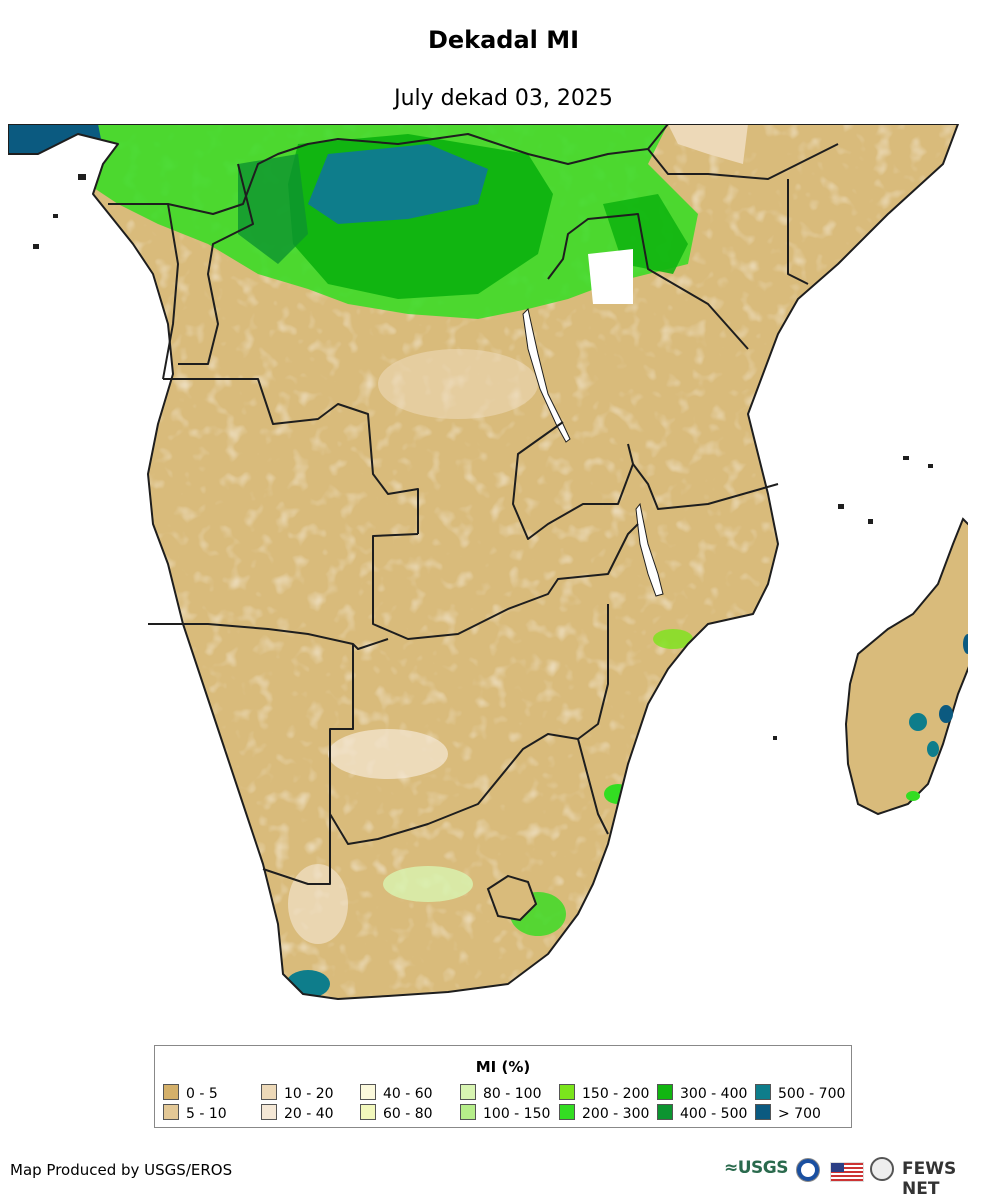  I want to click on lake-malawi, so click(649, 549).